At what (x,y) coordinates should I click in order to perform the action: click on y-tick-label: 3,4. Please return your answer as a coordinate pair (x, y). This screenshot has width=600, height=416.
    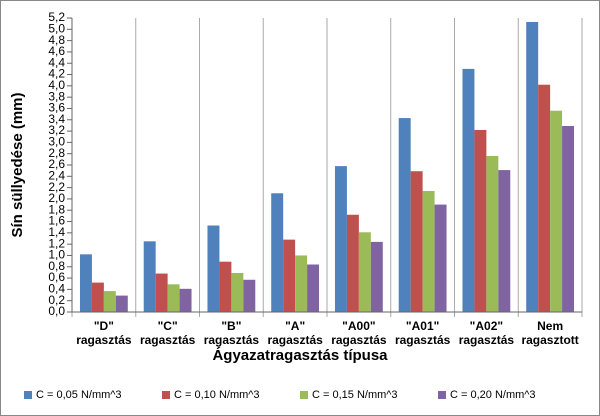
    Looking at the image, I should click on (56, 119).